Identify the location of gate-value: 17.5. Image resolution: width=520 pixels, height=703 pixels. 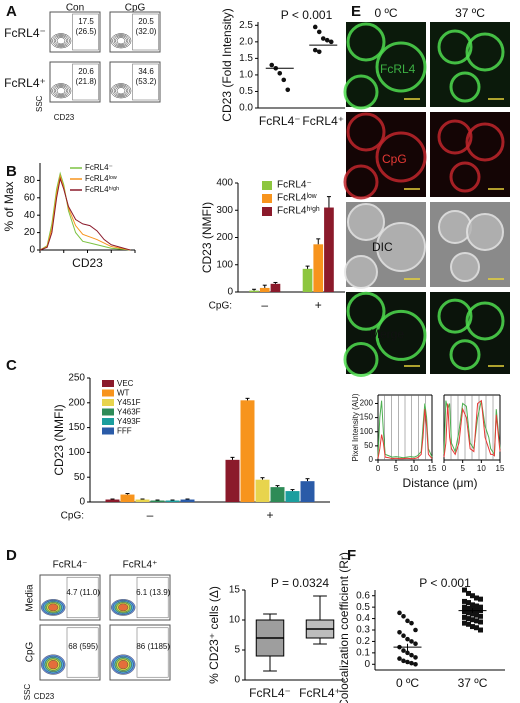
(86, 21).